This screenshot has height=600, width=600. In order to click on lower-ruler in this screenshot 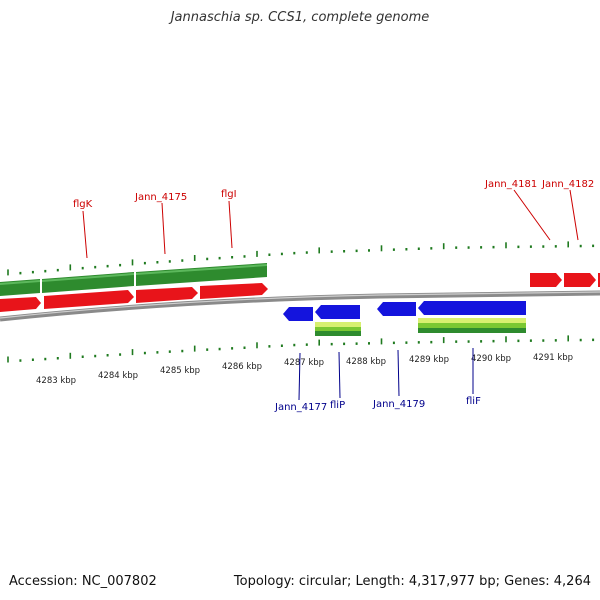, I will do `click(301, 349)`.